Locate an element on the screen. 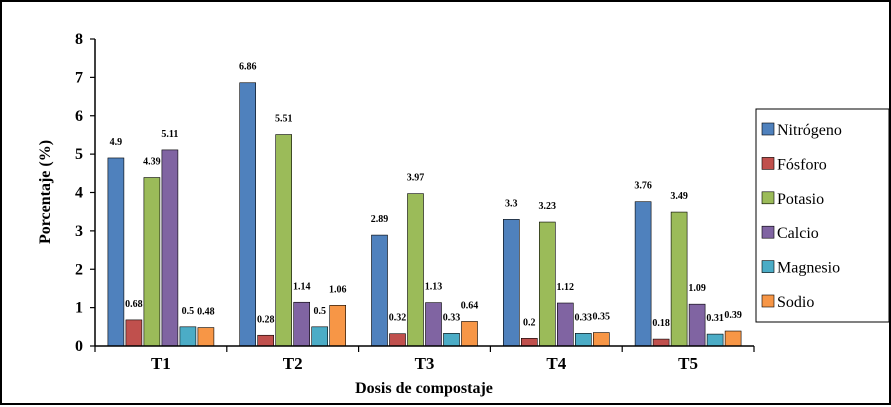 This screenshot has height=407, width=891. data-label: 1.09 is located at coordinates (697, 288).